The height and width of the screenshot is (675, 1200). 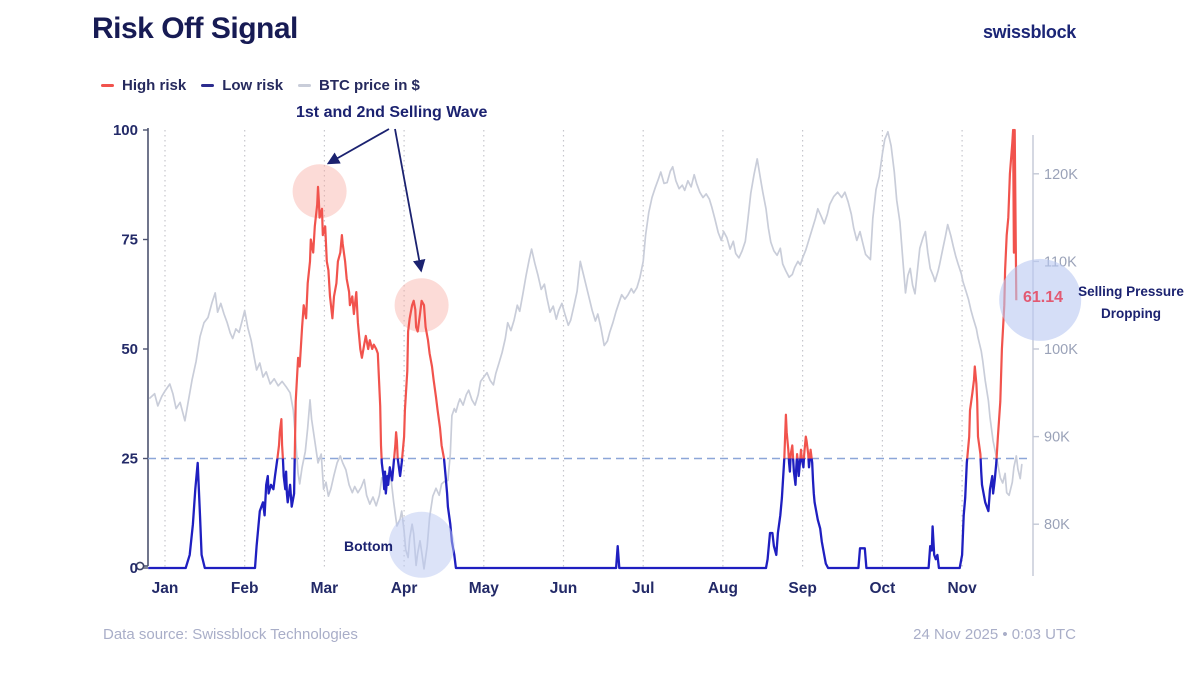 I want to click on current-risk-value: 61.14, so click(x=1043, y=297).